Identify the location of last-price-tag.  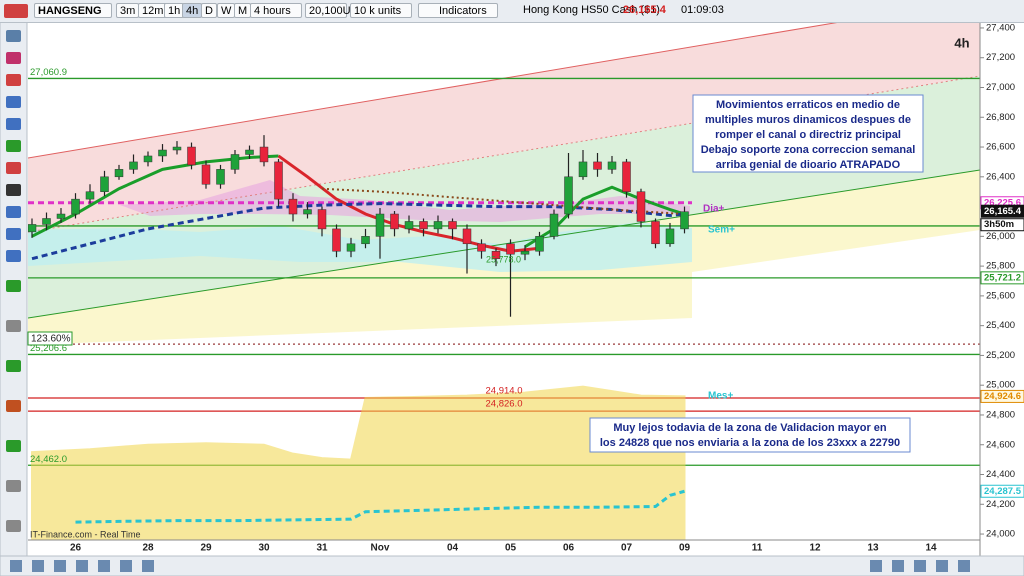
(1002, 211).